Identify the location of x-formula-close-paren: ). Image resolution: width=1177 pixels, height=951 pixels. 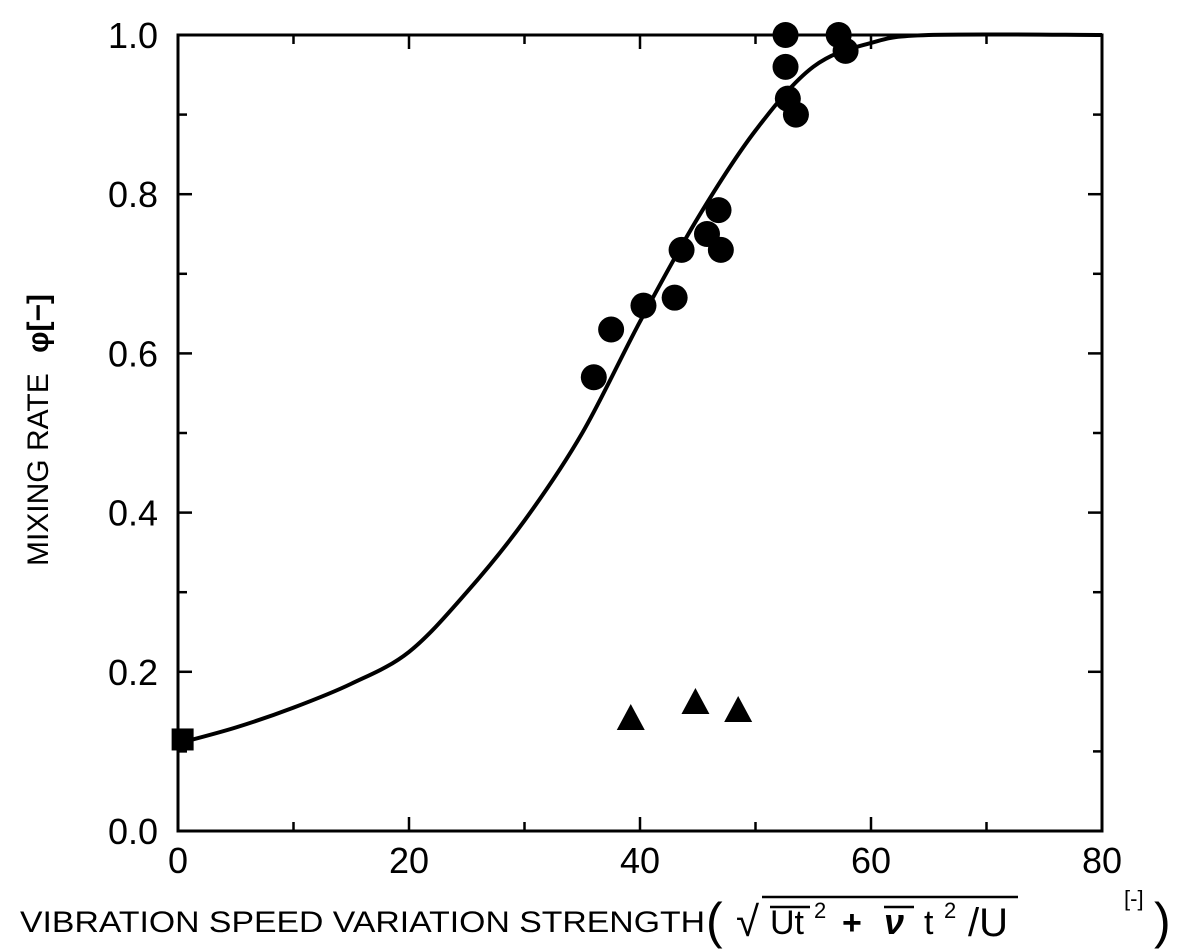
(1162, 921).